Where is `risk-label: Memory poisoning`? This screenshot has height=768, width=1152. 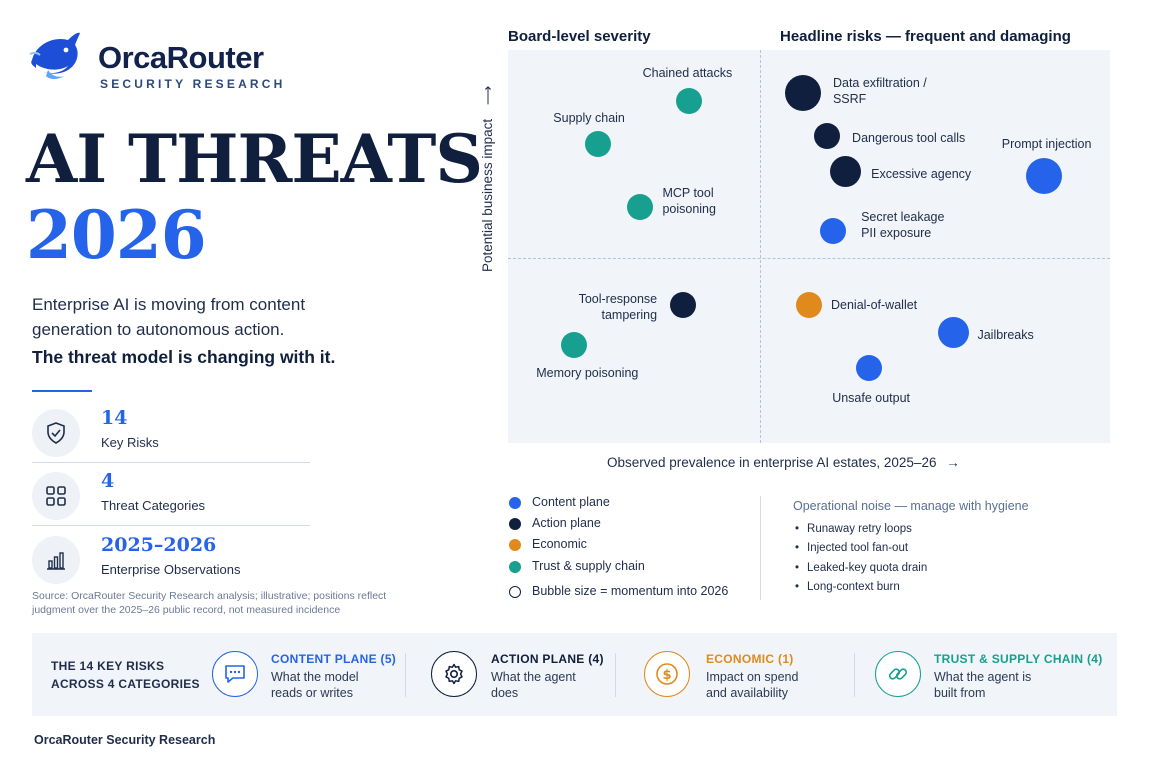
risk-label: Memory poisoning is located at coordinates (587, 372).